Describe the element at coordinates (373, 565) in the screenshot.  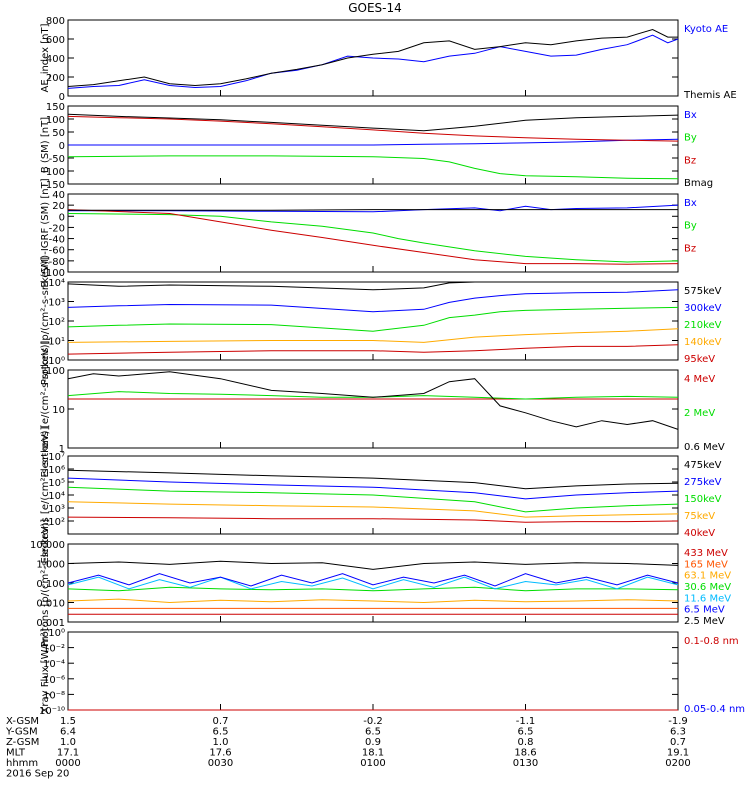
I see `series-line-2-5-mev` at that location.